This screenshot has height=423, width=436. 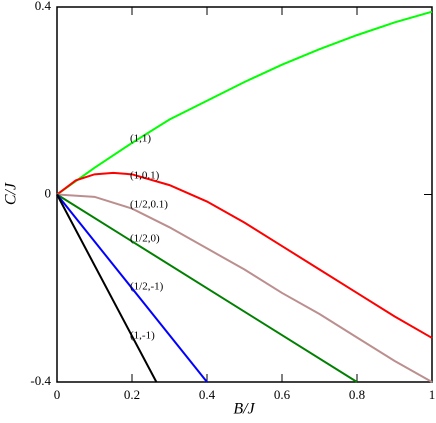 I want to click on series-label: (1,-1), so click(x=142, y=336).